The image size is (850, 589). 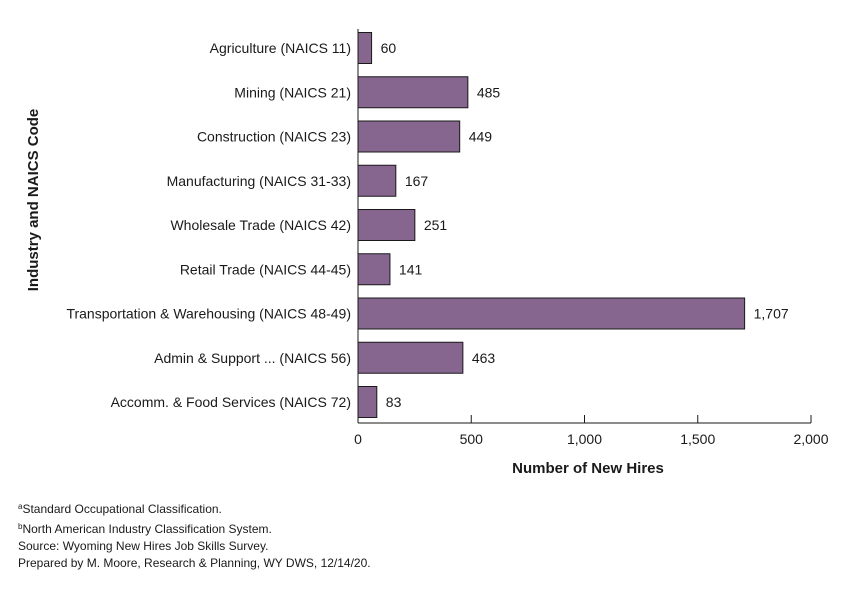 What do you see at coordinates (394, 402) in the screenshot?
I see `data-label: 83` at bounding box center [394, 402].